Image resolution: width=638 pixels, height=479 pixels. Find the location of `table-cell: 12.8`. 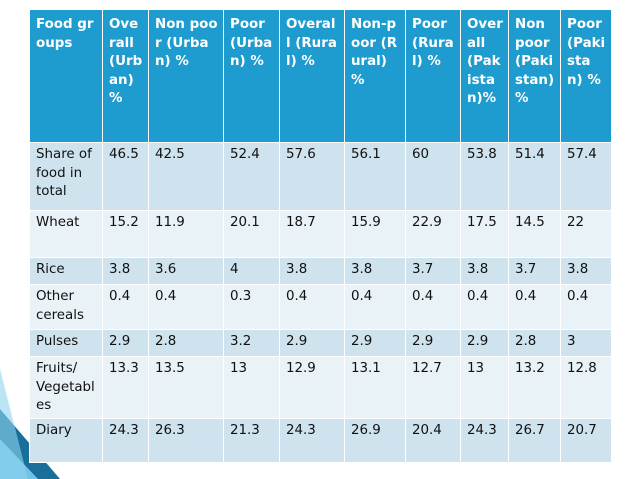

table-cell: 12.8 is located at coordinates (586, 387).